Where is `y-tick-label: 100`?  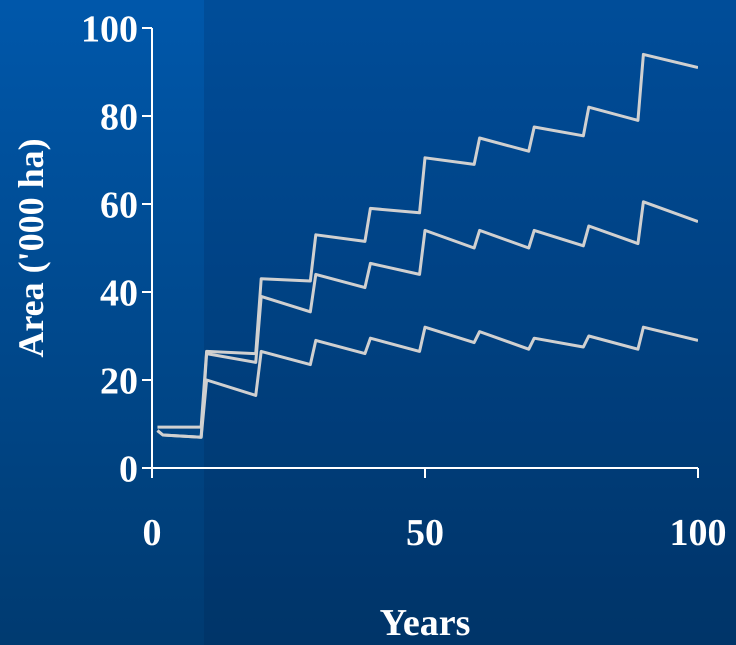
y-tick-label: 100 is located at coordinates (109, 29).